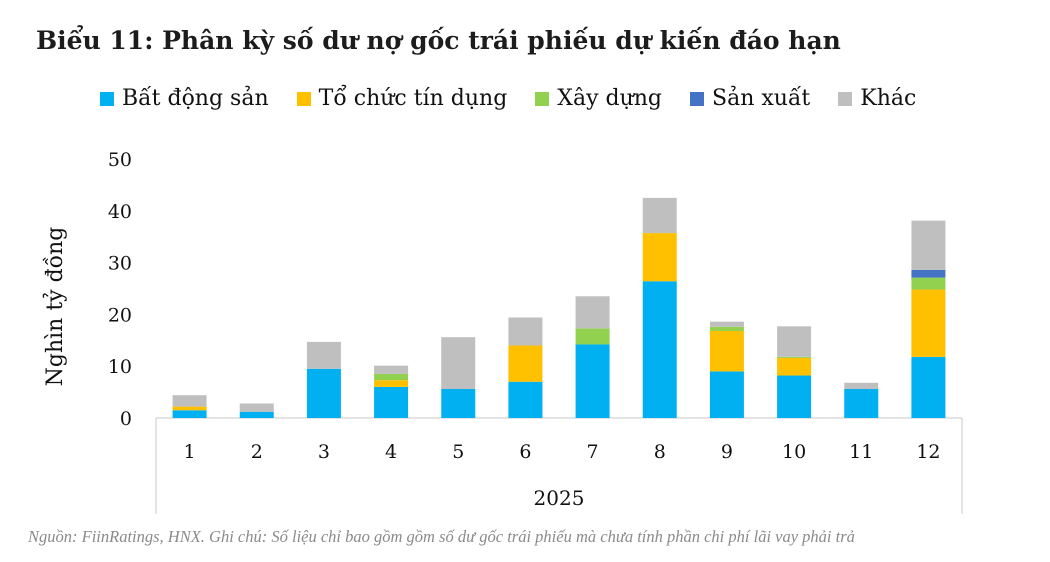 Image resolution: width=1050 pixels, height=562 pixels. Describe the element at coordinates (324, 452) in the screenshot. I see `x-tick-label: 3` at that location.